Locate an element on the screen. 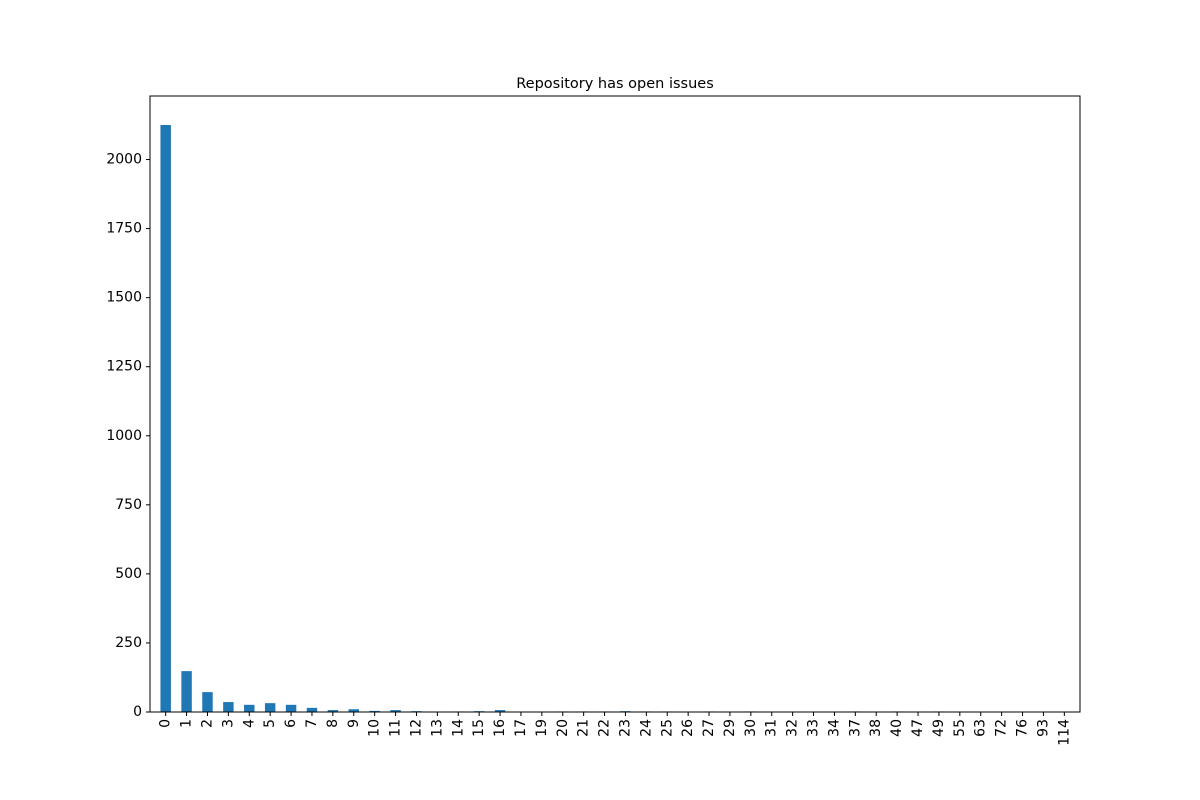  y-tick-label-0: 0 is located at coordinates (137, 712).